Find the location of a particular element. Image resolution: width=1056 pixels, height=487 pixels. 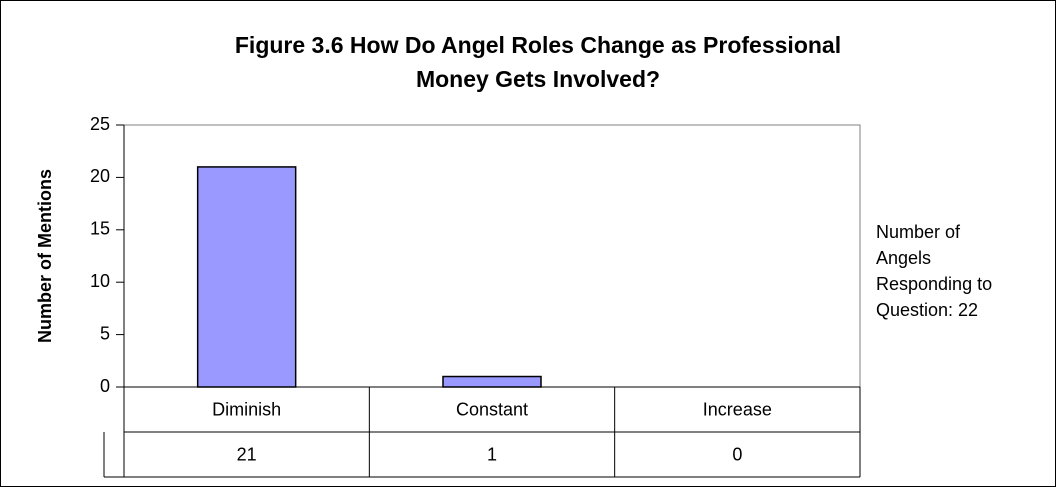

annotation: Responding to is located at coordinates (934, 284).